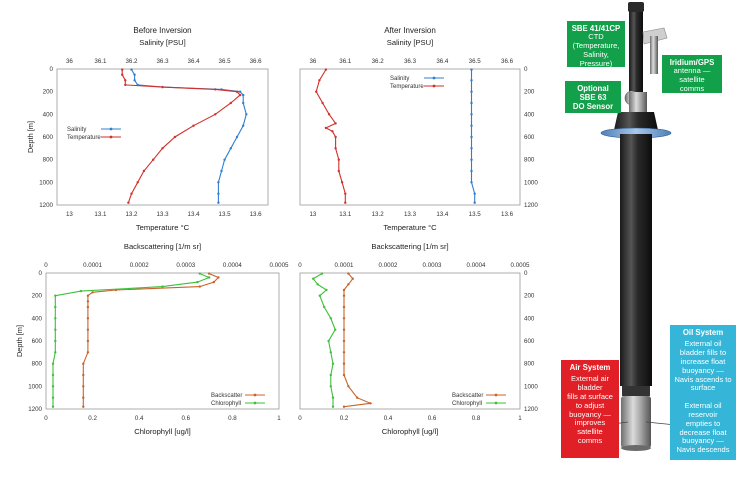 The height and width of the screenshot is (493, 736). Describe the element at coordinates (475, 214) in the screenshot. I see `bottom-tick-label: 13.5` at that location.